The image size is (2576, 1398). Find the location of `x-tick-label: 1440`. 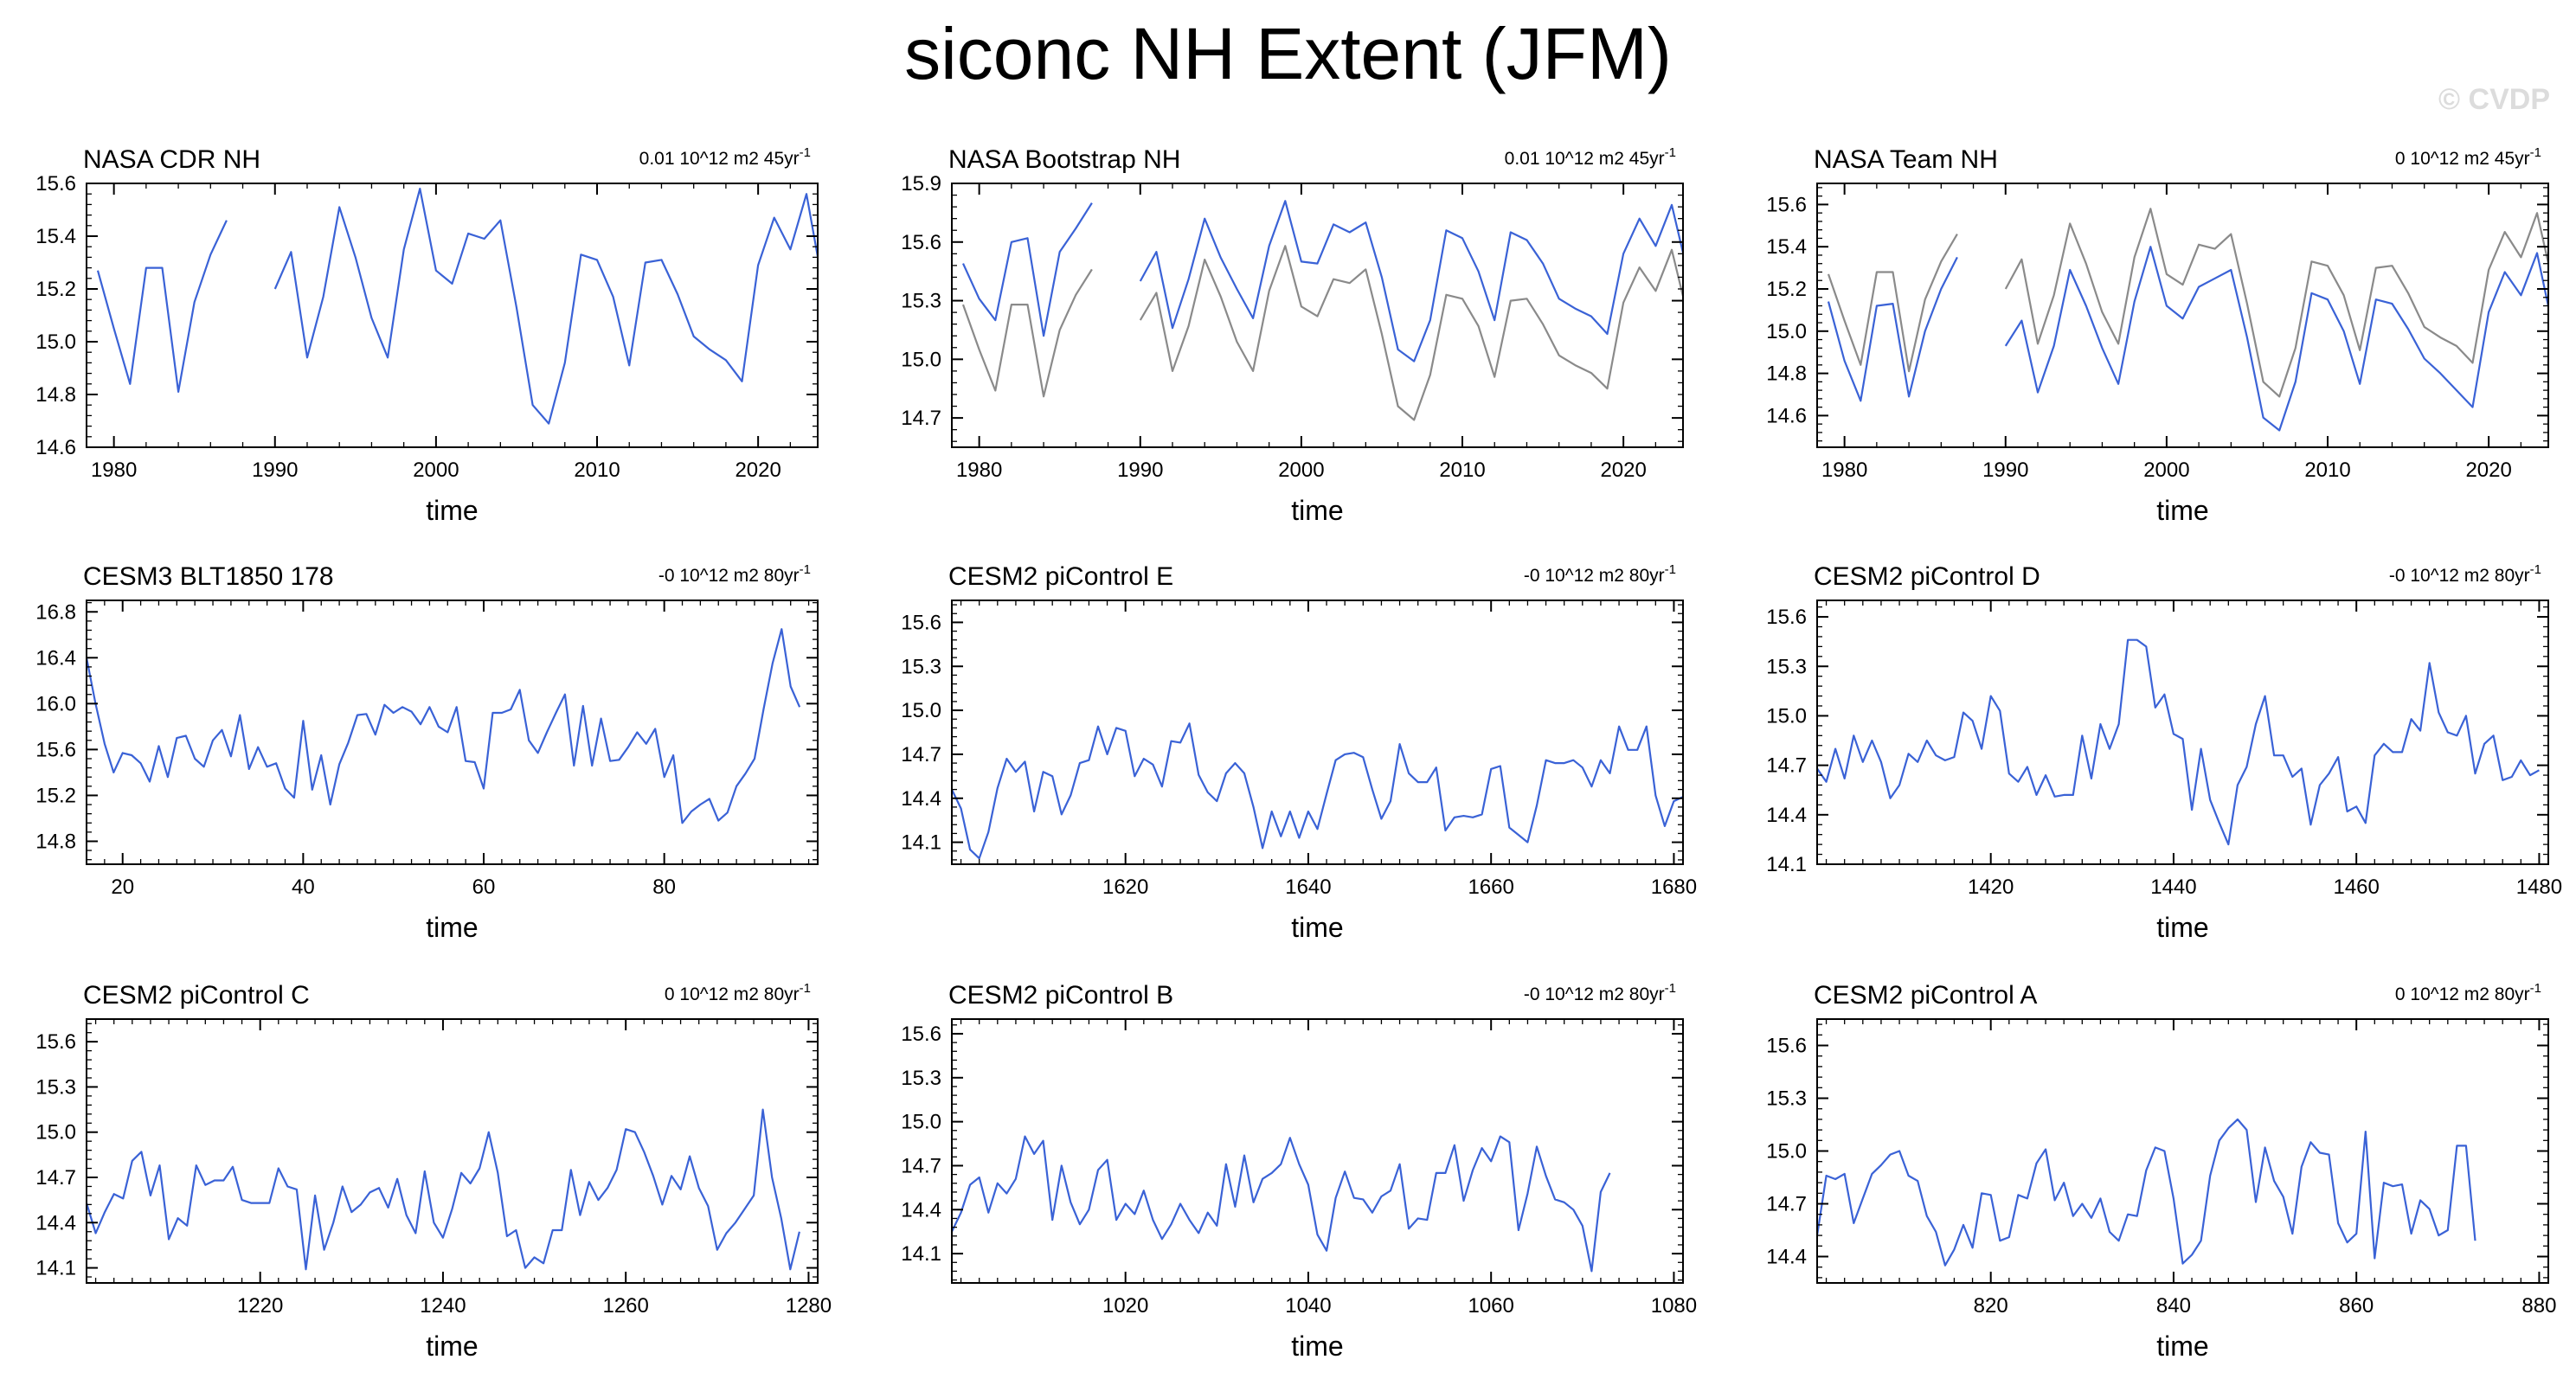

x-tick-label: 1440 is located at coordinates (2173, 887).